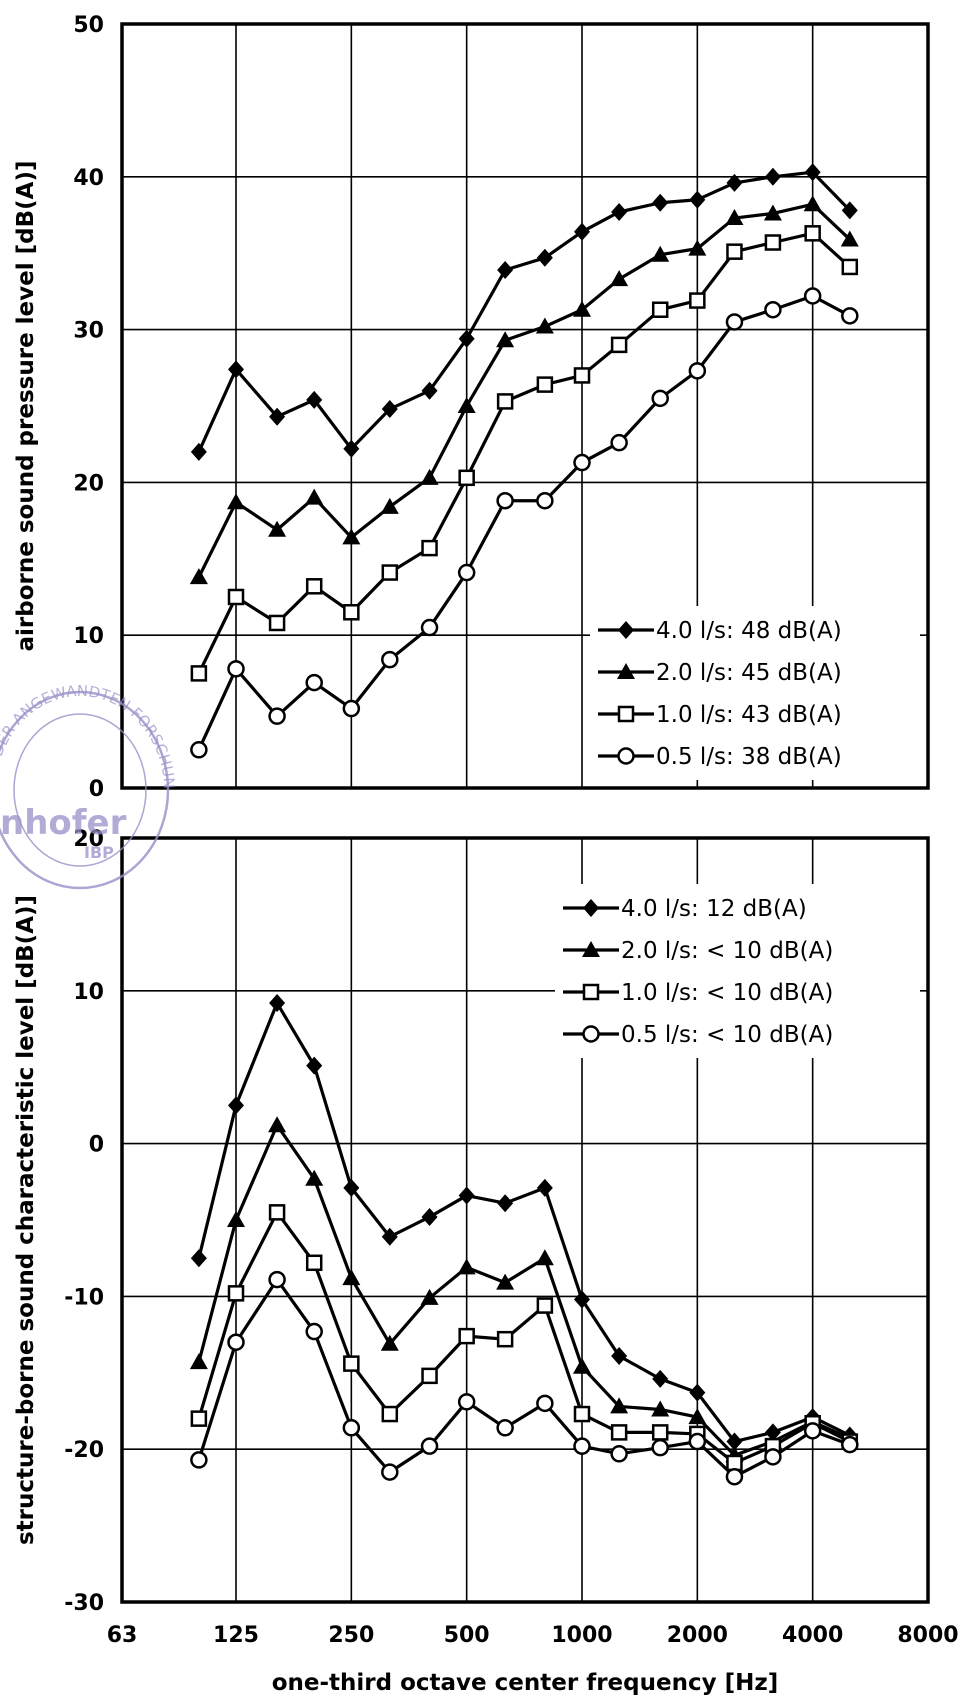  What do you see at coordinates (88, 25) in the screenshot?
I see `y-tick-label: 50` at bounding box center [88, 25].